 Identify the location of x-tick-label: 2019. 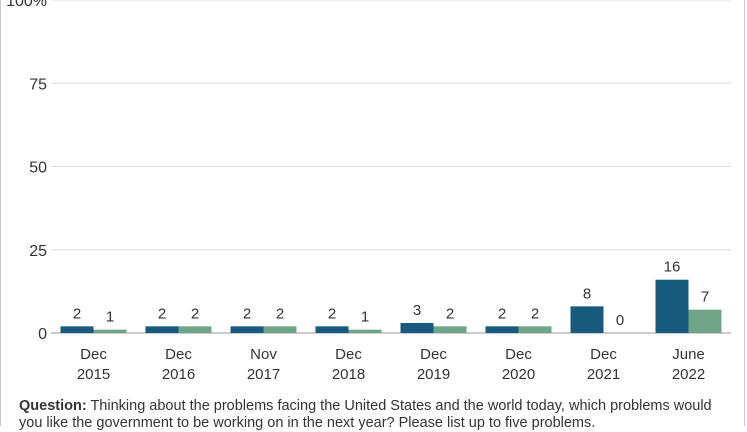
(433, 374).